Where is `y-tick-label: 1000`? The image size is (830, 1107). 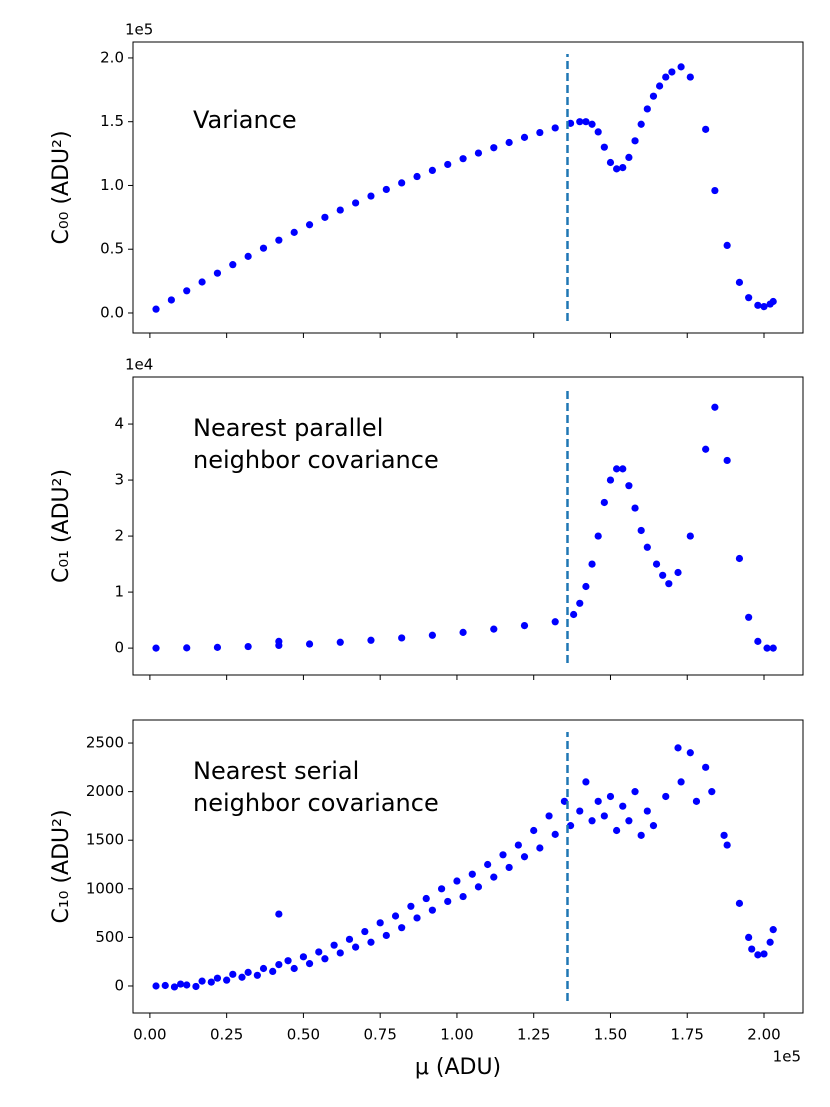 y-tick-label: 1000 is located at coordinates (105, 888).